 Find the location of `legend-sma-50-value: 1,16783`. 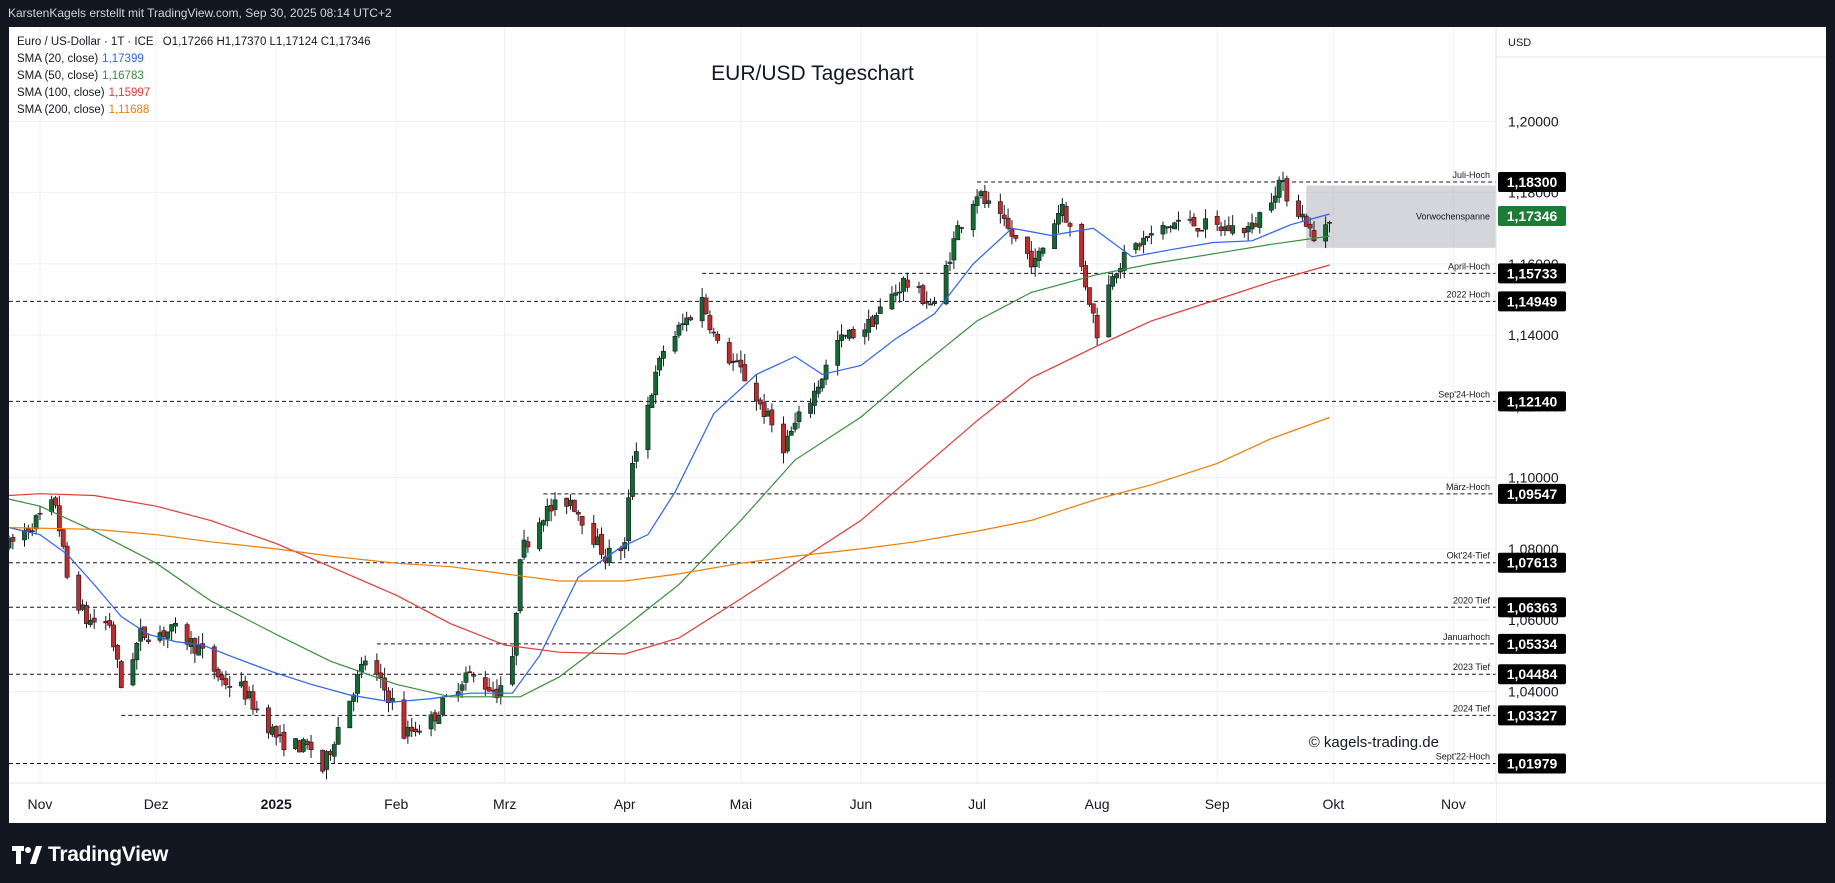

legend-sma-50-value: 1,16783 is located at coordinates (123, 76).